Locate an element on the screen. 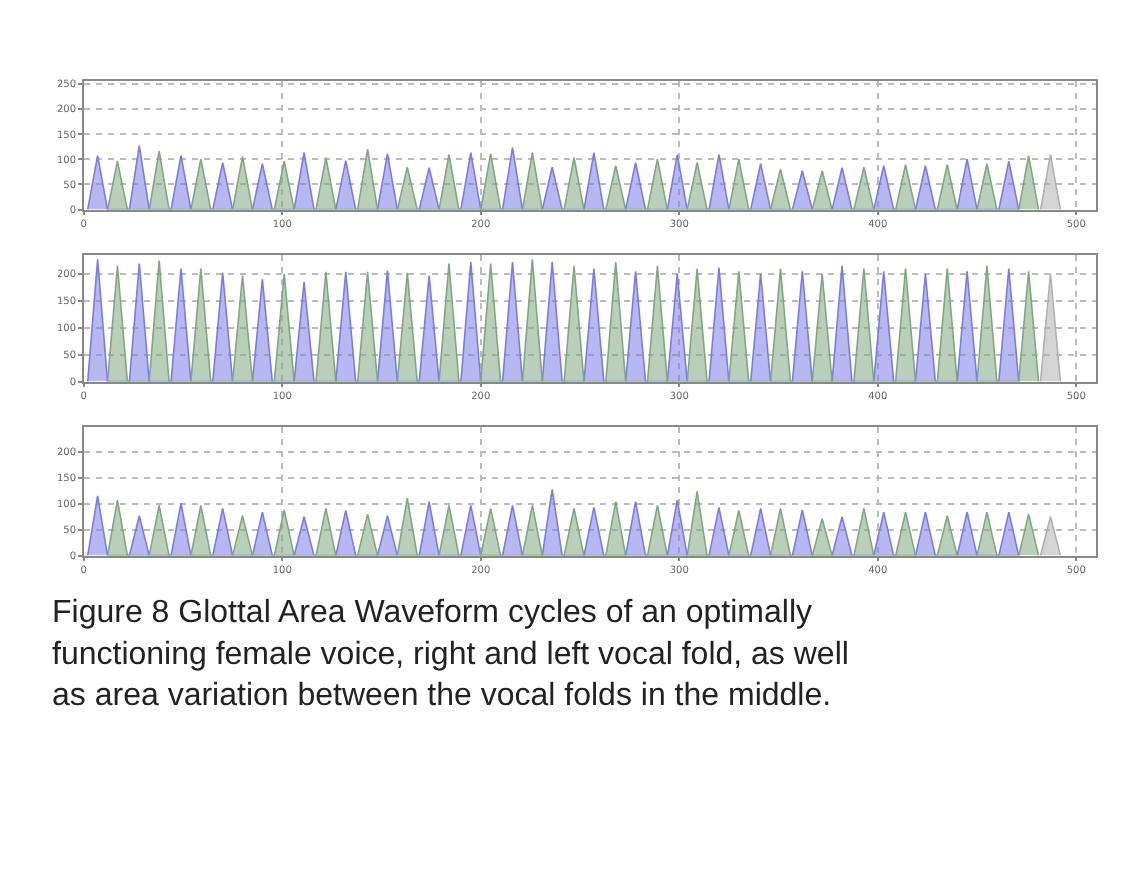 This screenshot has height=874, width=1132. caption: Figure 8 Glottal Area Waveform cycles of an optimally functioning female voice, right and left vocal fold, as well as area variation between the vocal folds in the middle. is located at coordinates (450, 655).